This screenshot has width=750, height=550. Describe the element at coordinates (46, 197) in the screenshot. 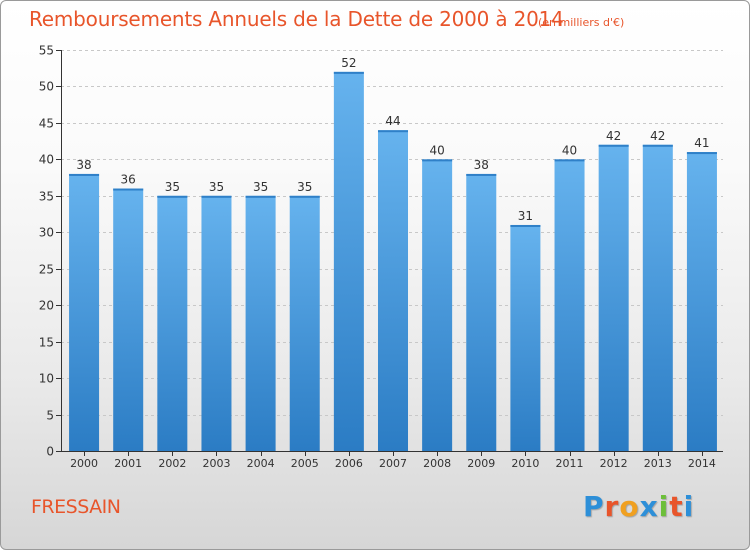

I see `y-tick-label: 35` at that location.